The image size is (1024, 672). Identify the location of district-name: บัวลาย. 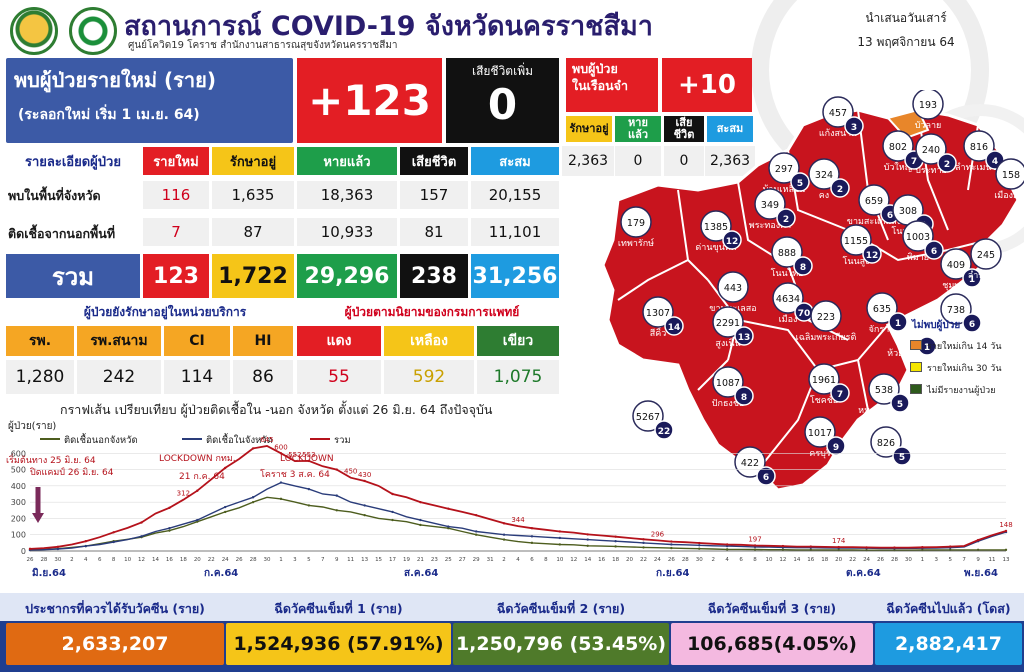
(928, 126).